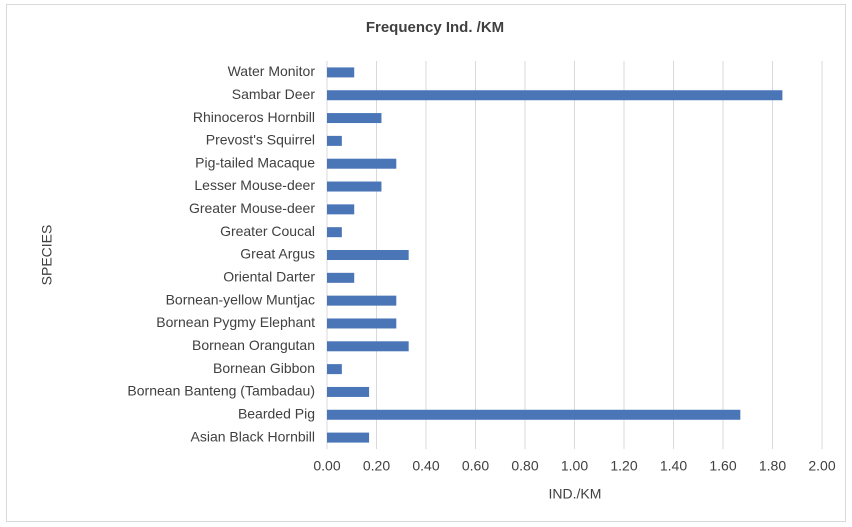  Describe the element at coordinates (326, 466) in the screenshot. I see `x-tick-label: 0.00` at that location.